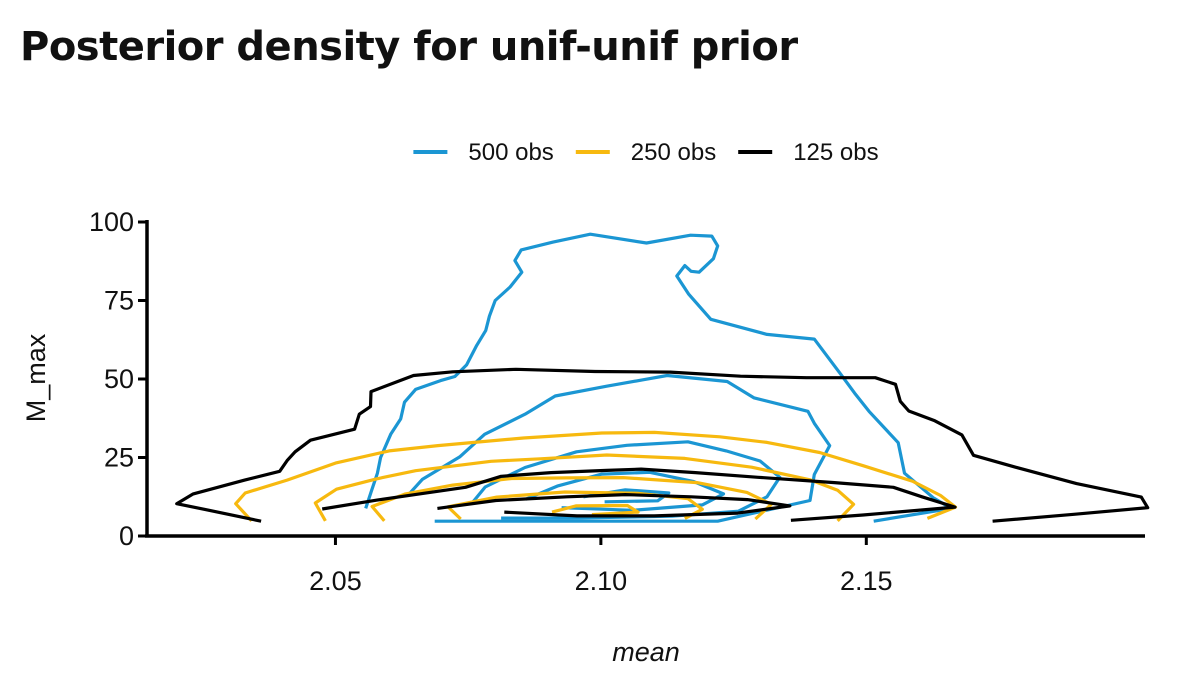  I want to click on y-tick-label: 50, so click(119, 379).